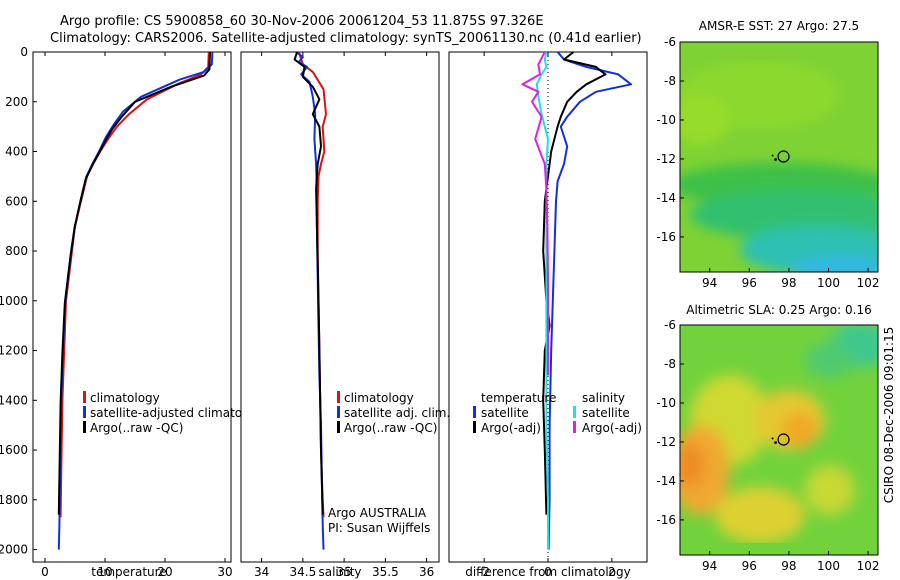 The width and height of the screenshot is (900, 580). Describe the element at coordinates (14, 500) in the screenshot. I see `y-tick-label: 1800` at that location.